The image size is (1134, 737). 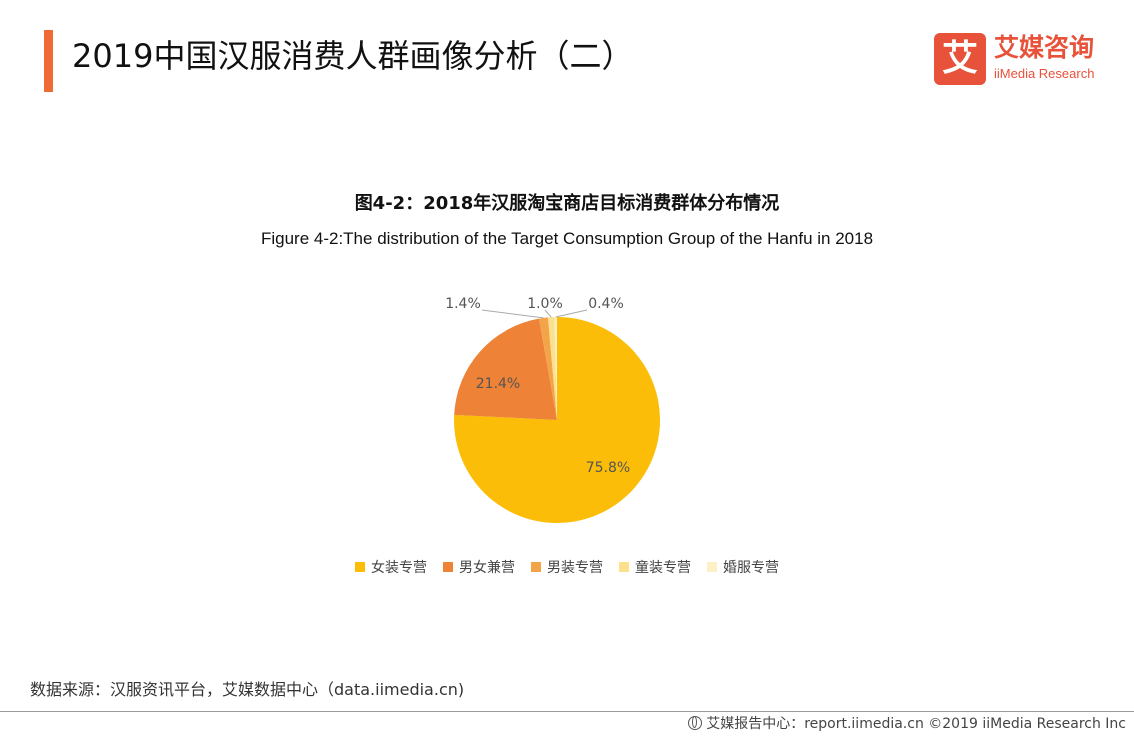 What do you see at coordinates (567, 203) in the screenshot?
I see `chart-title: 图4-2：2018年汉服淘宝商店目标消费群体分布情况` at bounding box center [567, 203].